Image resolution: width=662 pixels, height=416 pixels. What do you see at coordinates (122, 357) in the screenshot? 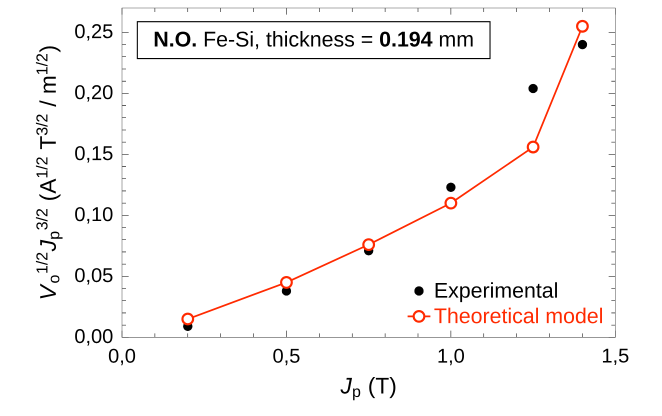
I see `x-tick-label: 0,0` at bounding box center [122, 357].